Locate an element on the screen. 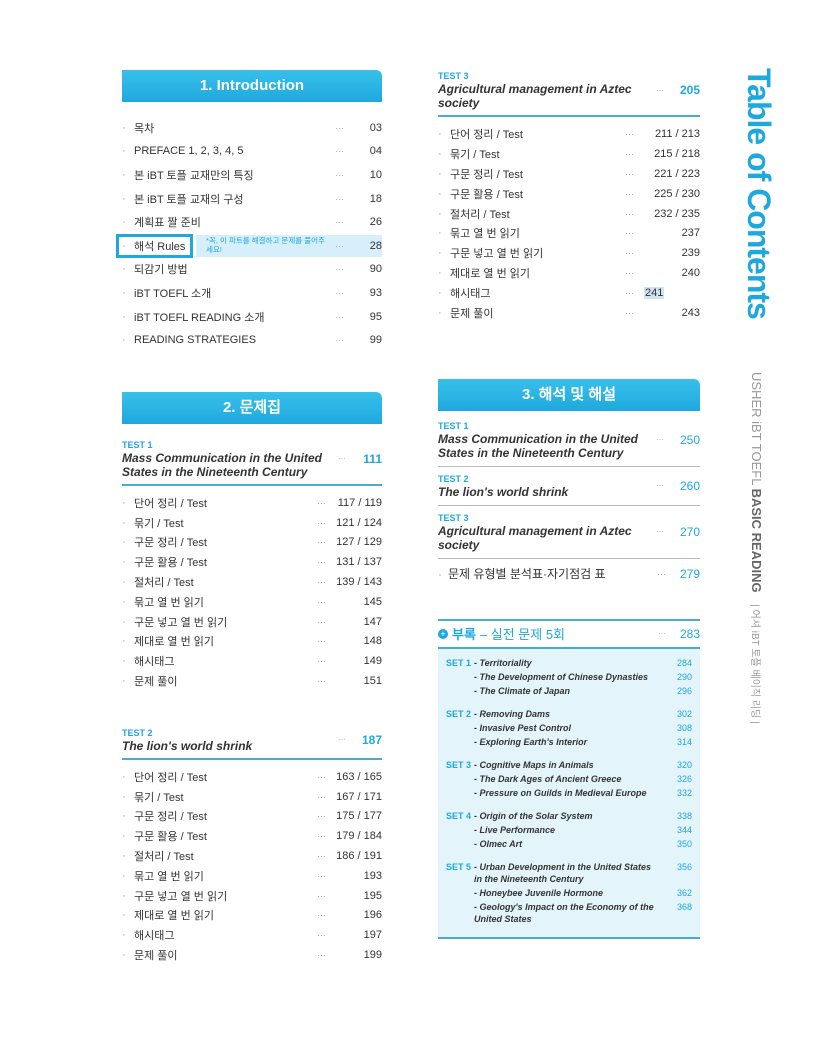 This screenshot has width=814, height=1064. set-item: - Honeybee Juvenile Hormone 362 is located at coordinates (583, 893).